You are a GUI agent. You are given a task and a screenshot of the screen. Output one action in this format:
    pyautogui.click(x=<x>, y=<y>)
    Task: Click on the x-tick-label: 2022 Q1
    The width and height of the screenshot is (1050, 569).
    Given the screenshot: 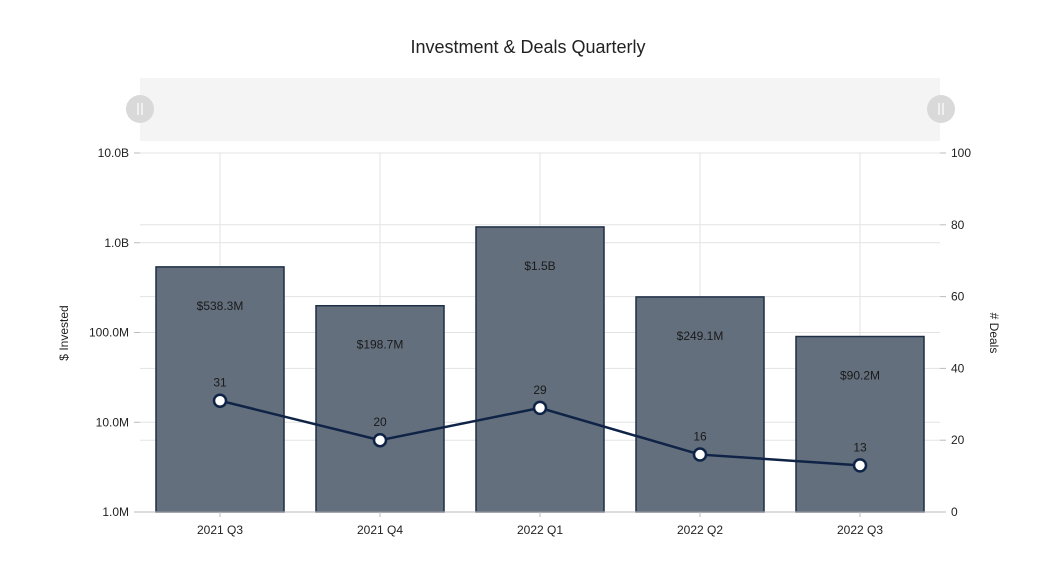 What is the action you would take?
    pyautogui.click(x=540, y=530)
    